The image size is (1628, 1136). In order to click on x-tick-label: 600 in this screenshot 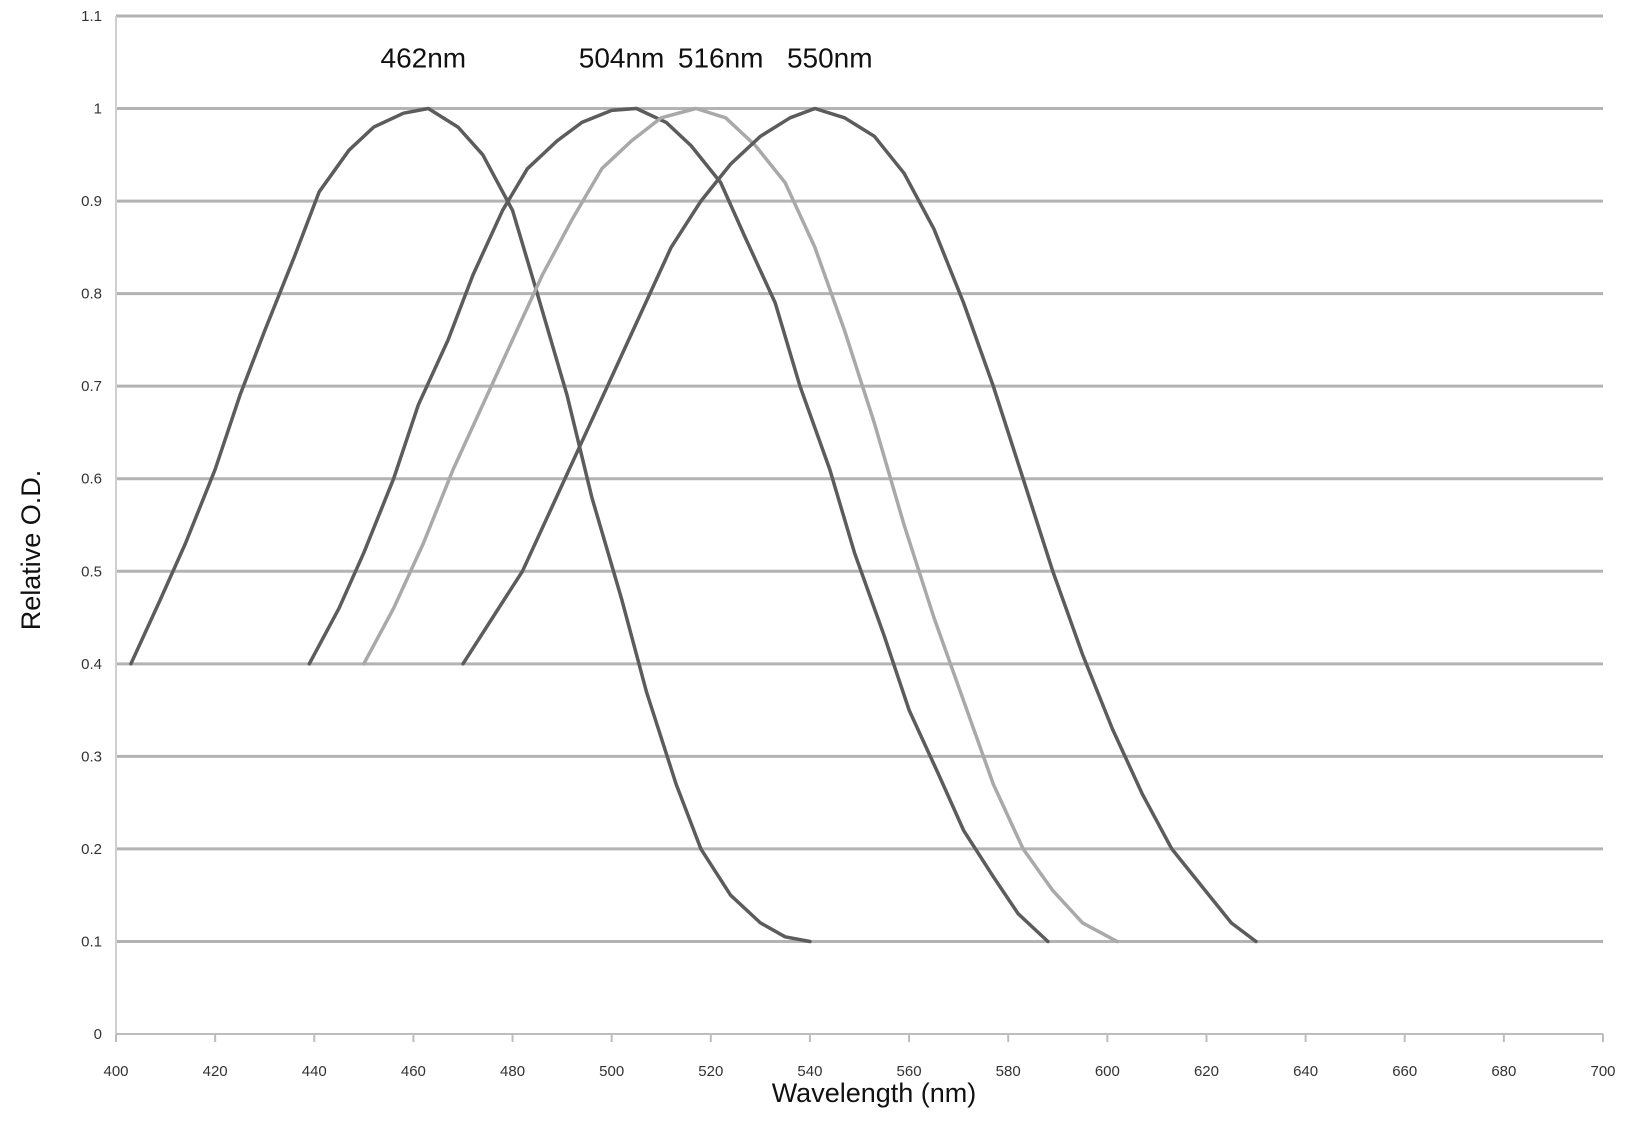, I will do `click(1107, 1071)`.